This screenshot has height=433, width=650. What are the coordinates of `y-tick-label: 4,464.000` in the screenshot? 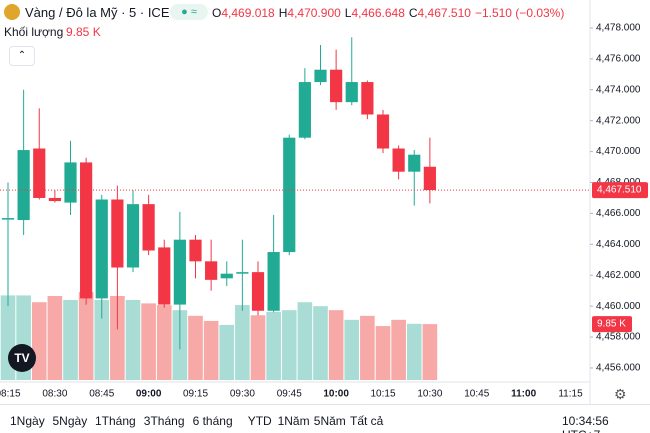 It's located at (618, 244).